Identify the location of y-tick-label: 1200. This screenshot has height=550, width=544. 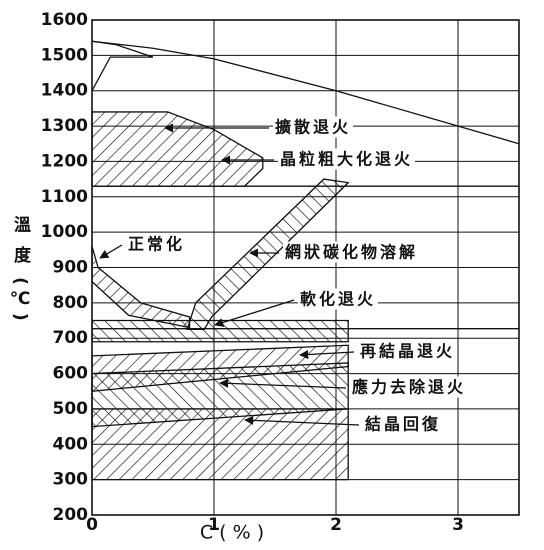
(64, 161).